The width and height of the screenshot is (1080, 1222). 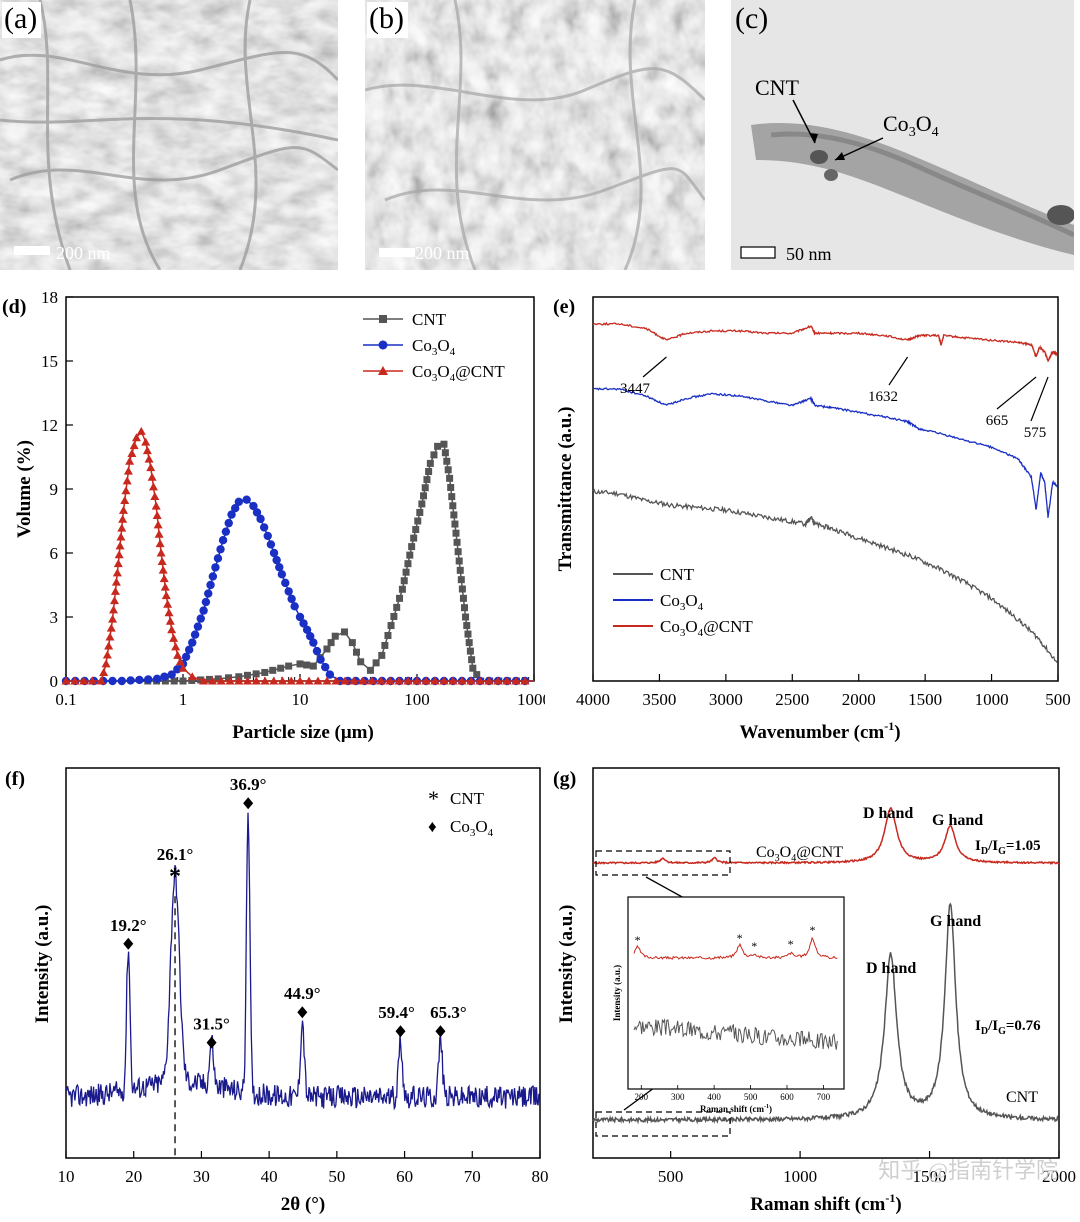 What do you see at coordinates (211, 1024) in the screenshot?
I see `peak-label: 31.5°` at bounding box center [211, 1024].